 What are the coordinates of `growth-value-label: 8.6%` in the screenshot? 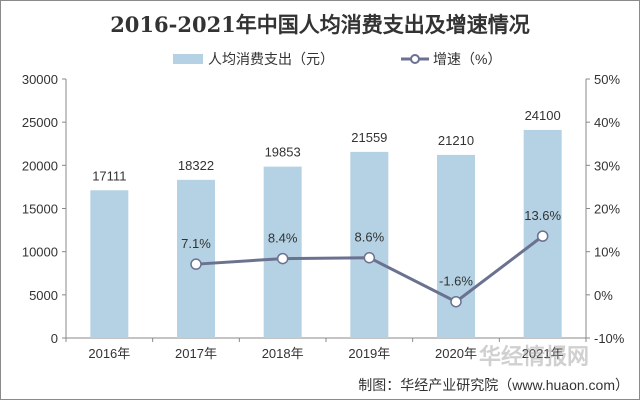 It's located at (370, 237).